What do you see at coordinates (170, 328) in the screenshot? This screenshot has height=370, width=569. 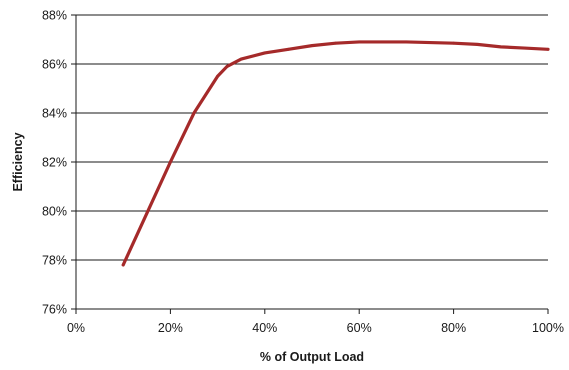 I see `x-tick-label: 20%` at bounding box center [170, 328].